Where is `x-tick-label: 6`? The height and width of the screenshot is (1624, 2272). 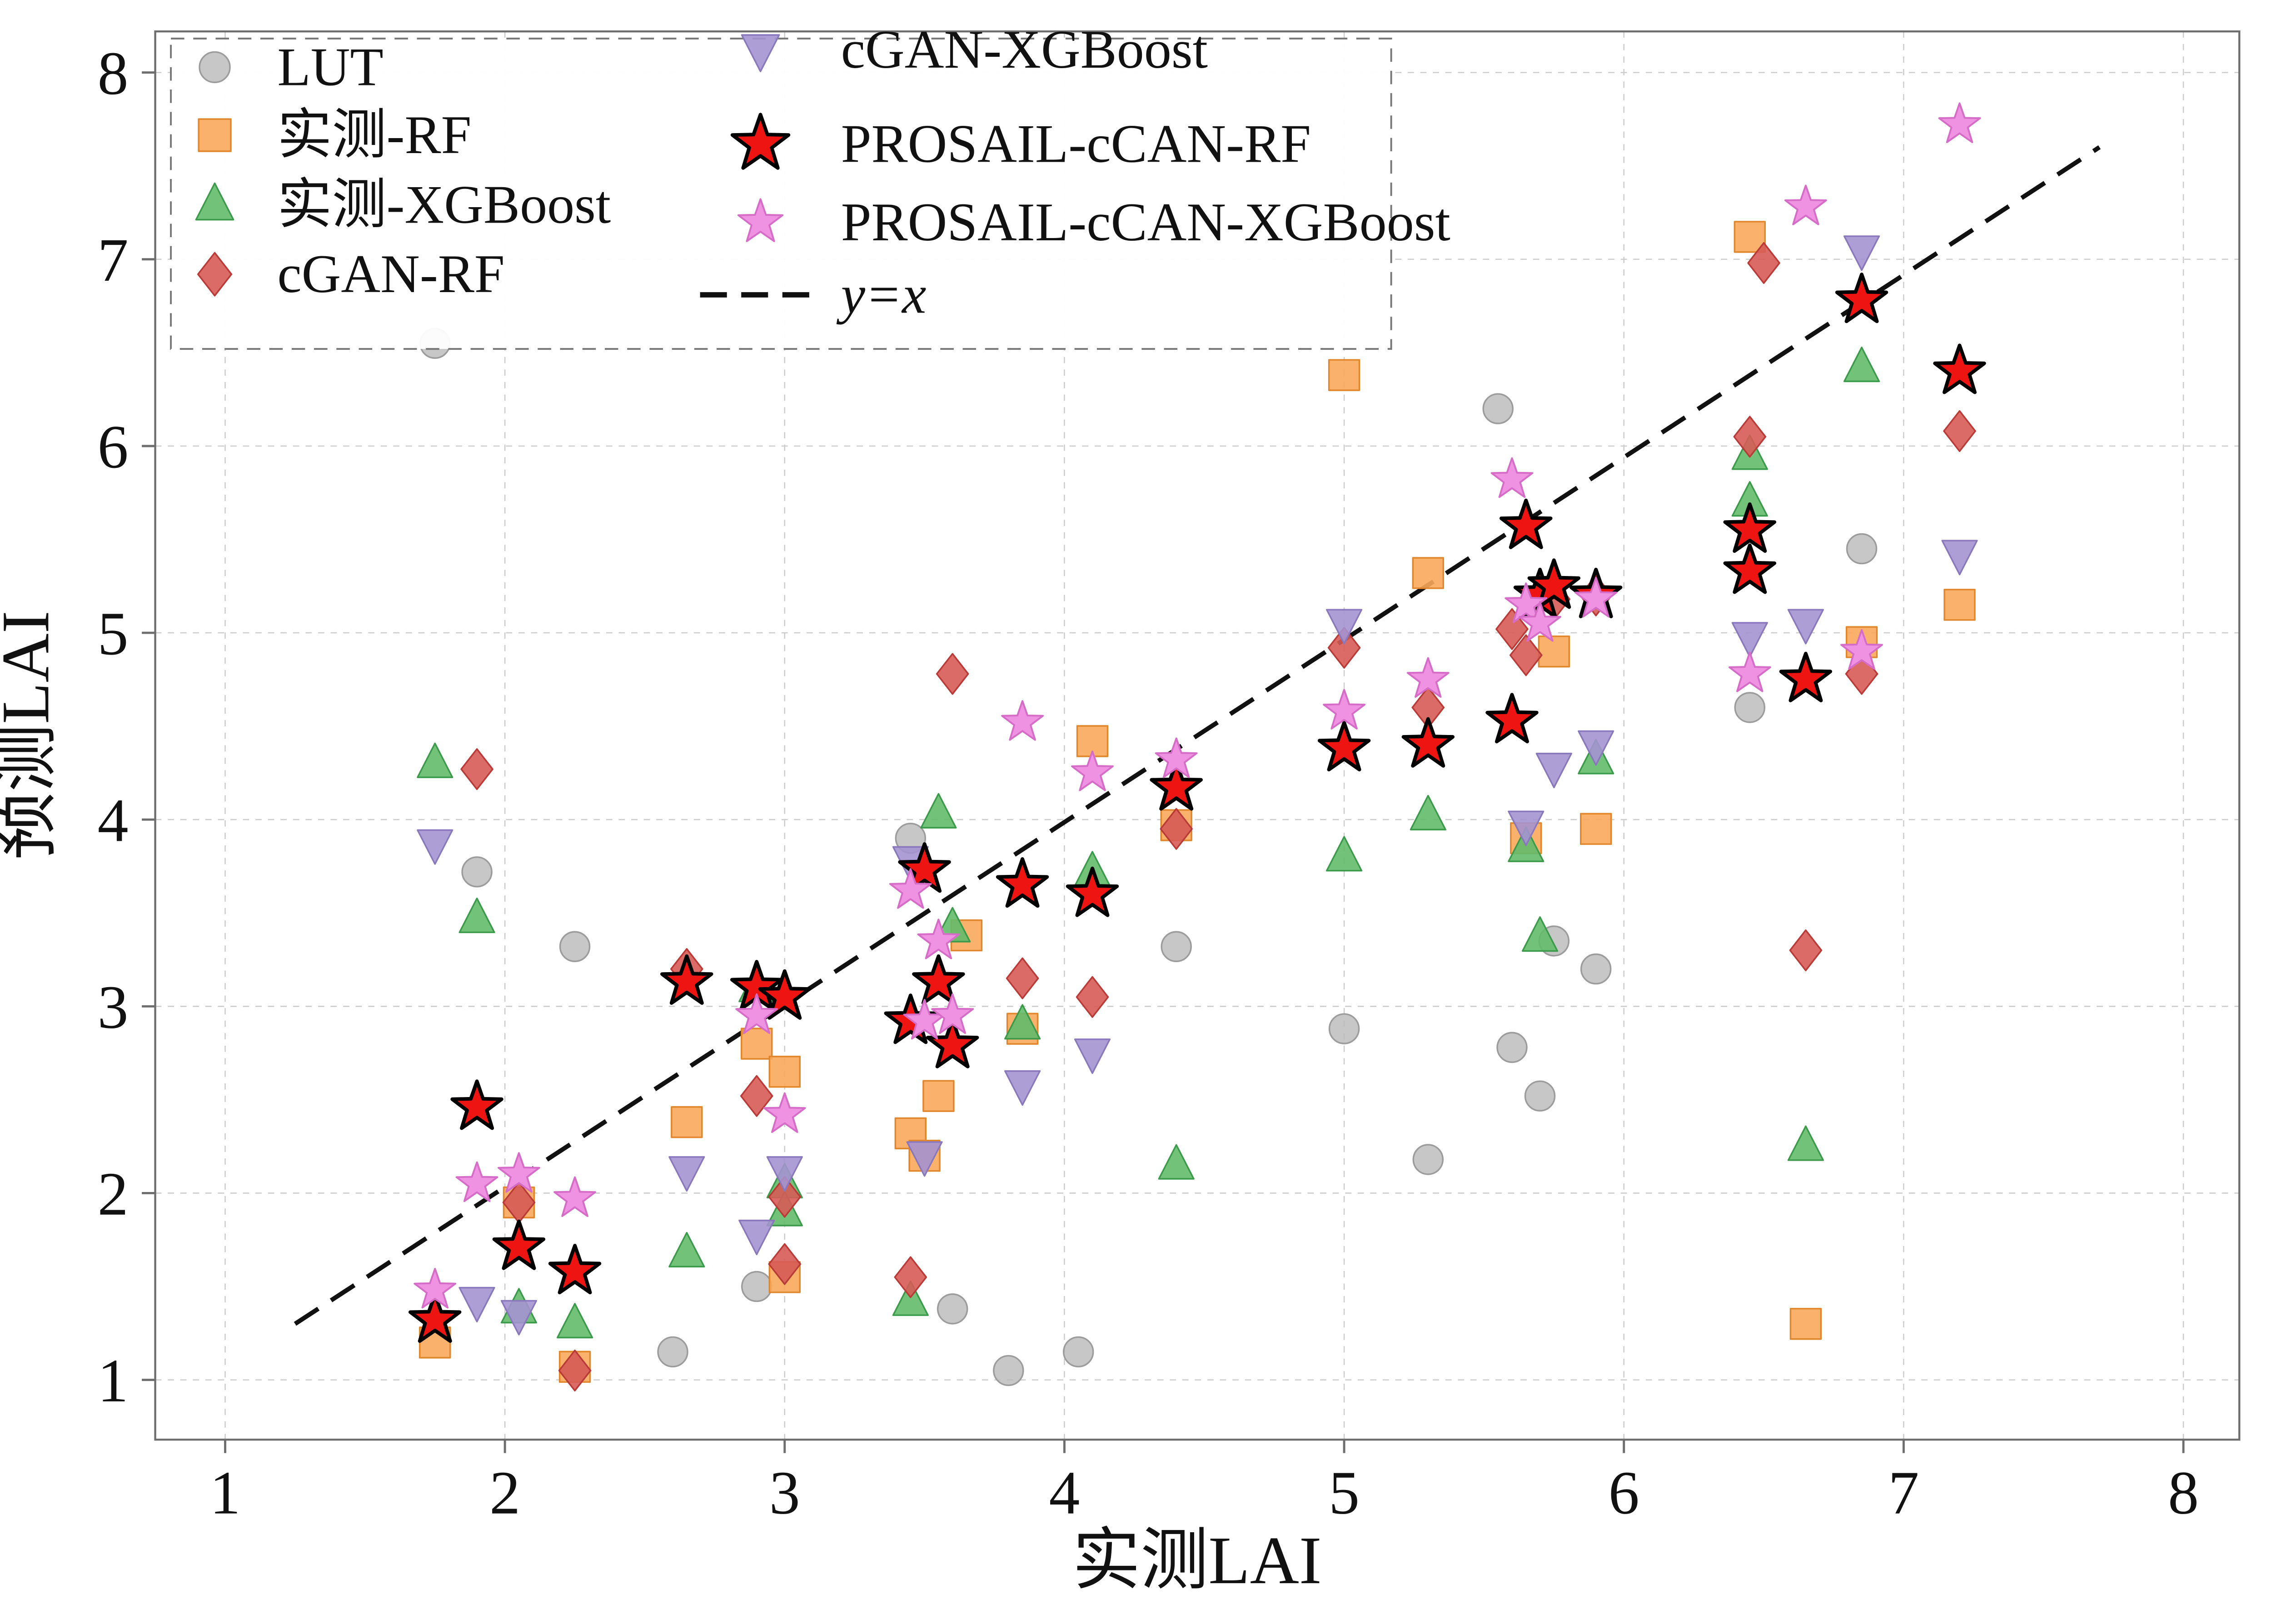
x-tick-label: 6 is located at coordinates (1624, 1493).